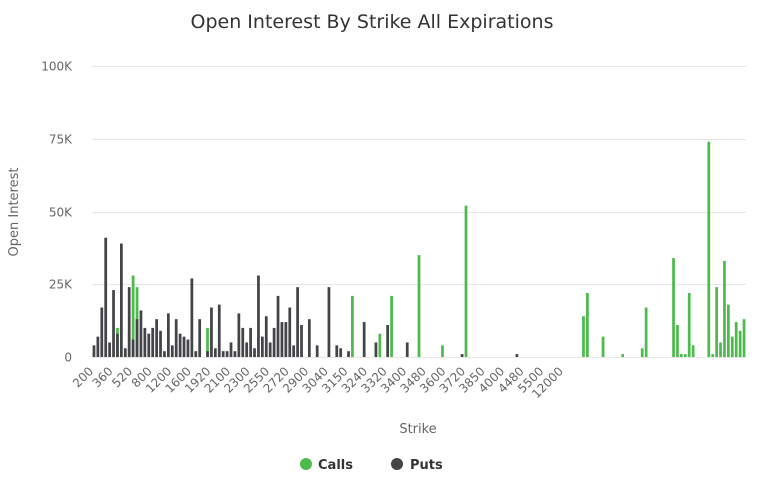 The height and width of the screenshot is (484, 760). I want to click on y-axis-ticks: 0 25K 50K 75K 100K, so click(57, 212).